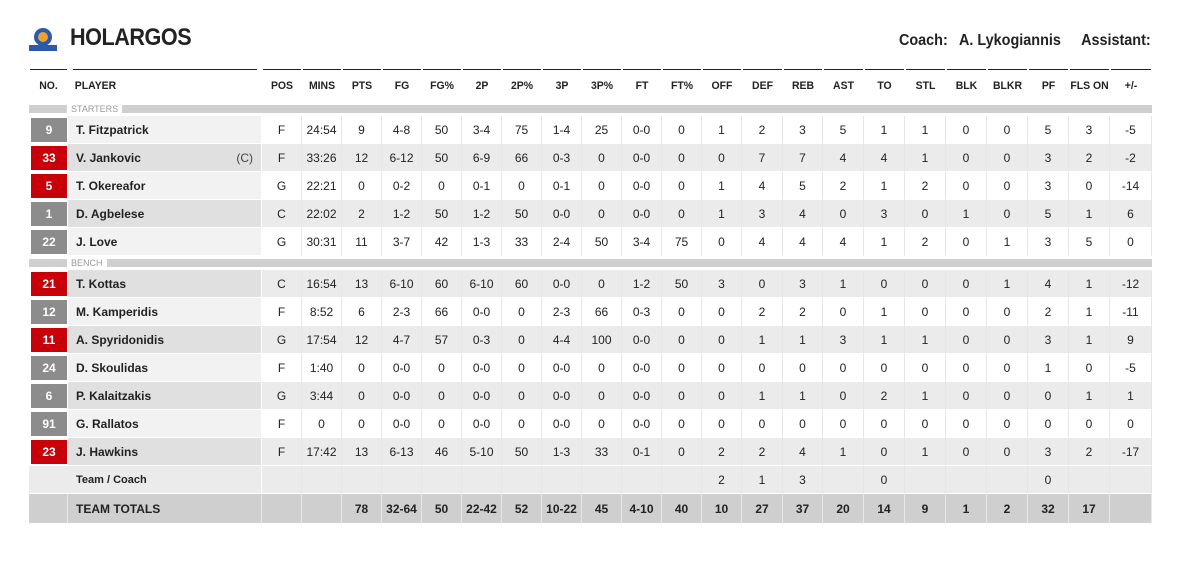 The image size is (1181, 567). I want to click on column-header-3p-: 3P%, so click(602, 85).